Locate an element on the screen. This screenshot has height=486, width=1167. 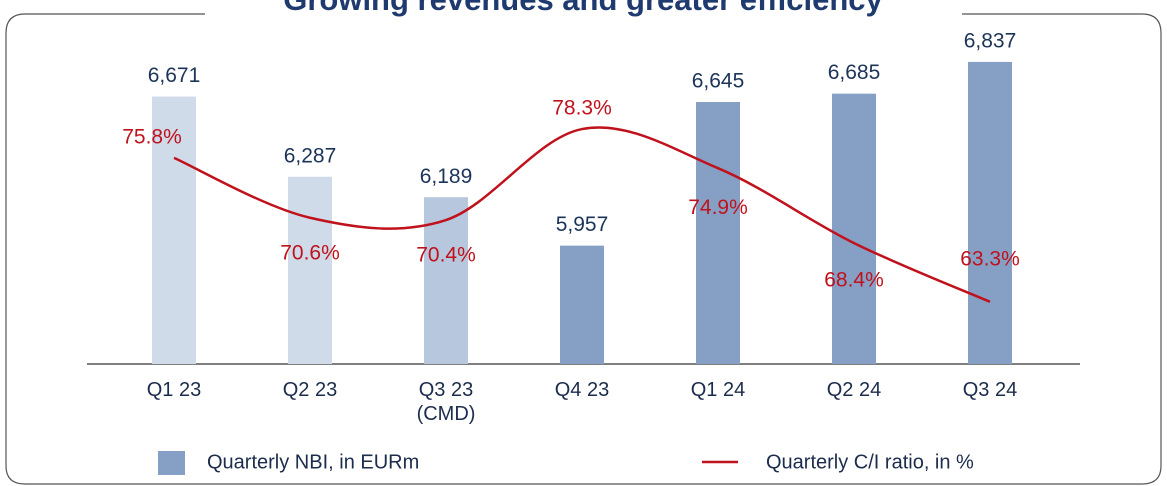
chart-title: Growing revenues and greater efficiency is located at coordinates (583, 8).